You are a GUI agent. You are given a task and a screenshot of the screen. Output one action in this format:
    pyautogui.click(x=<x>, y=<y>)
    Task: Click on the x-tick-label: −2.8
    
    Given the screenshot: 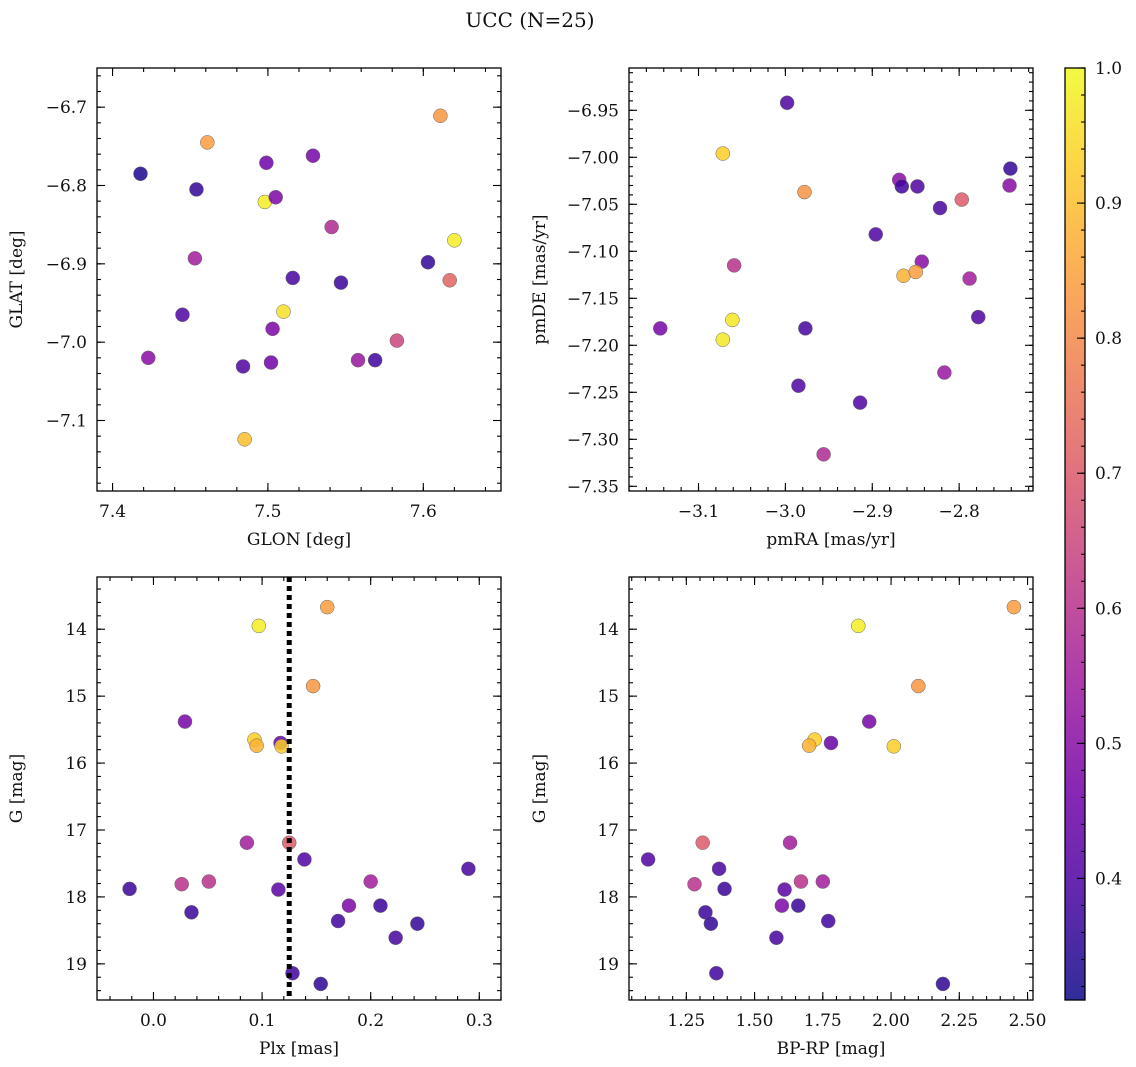 What is the action you would take?
    pyautogui.click(x=959, y=512)
    